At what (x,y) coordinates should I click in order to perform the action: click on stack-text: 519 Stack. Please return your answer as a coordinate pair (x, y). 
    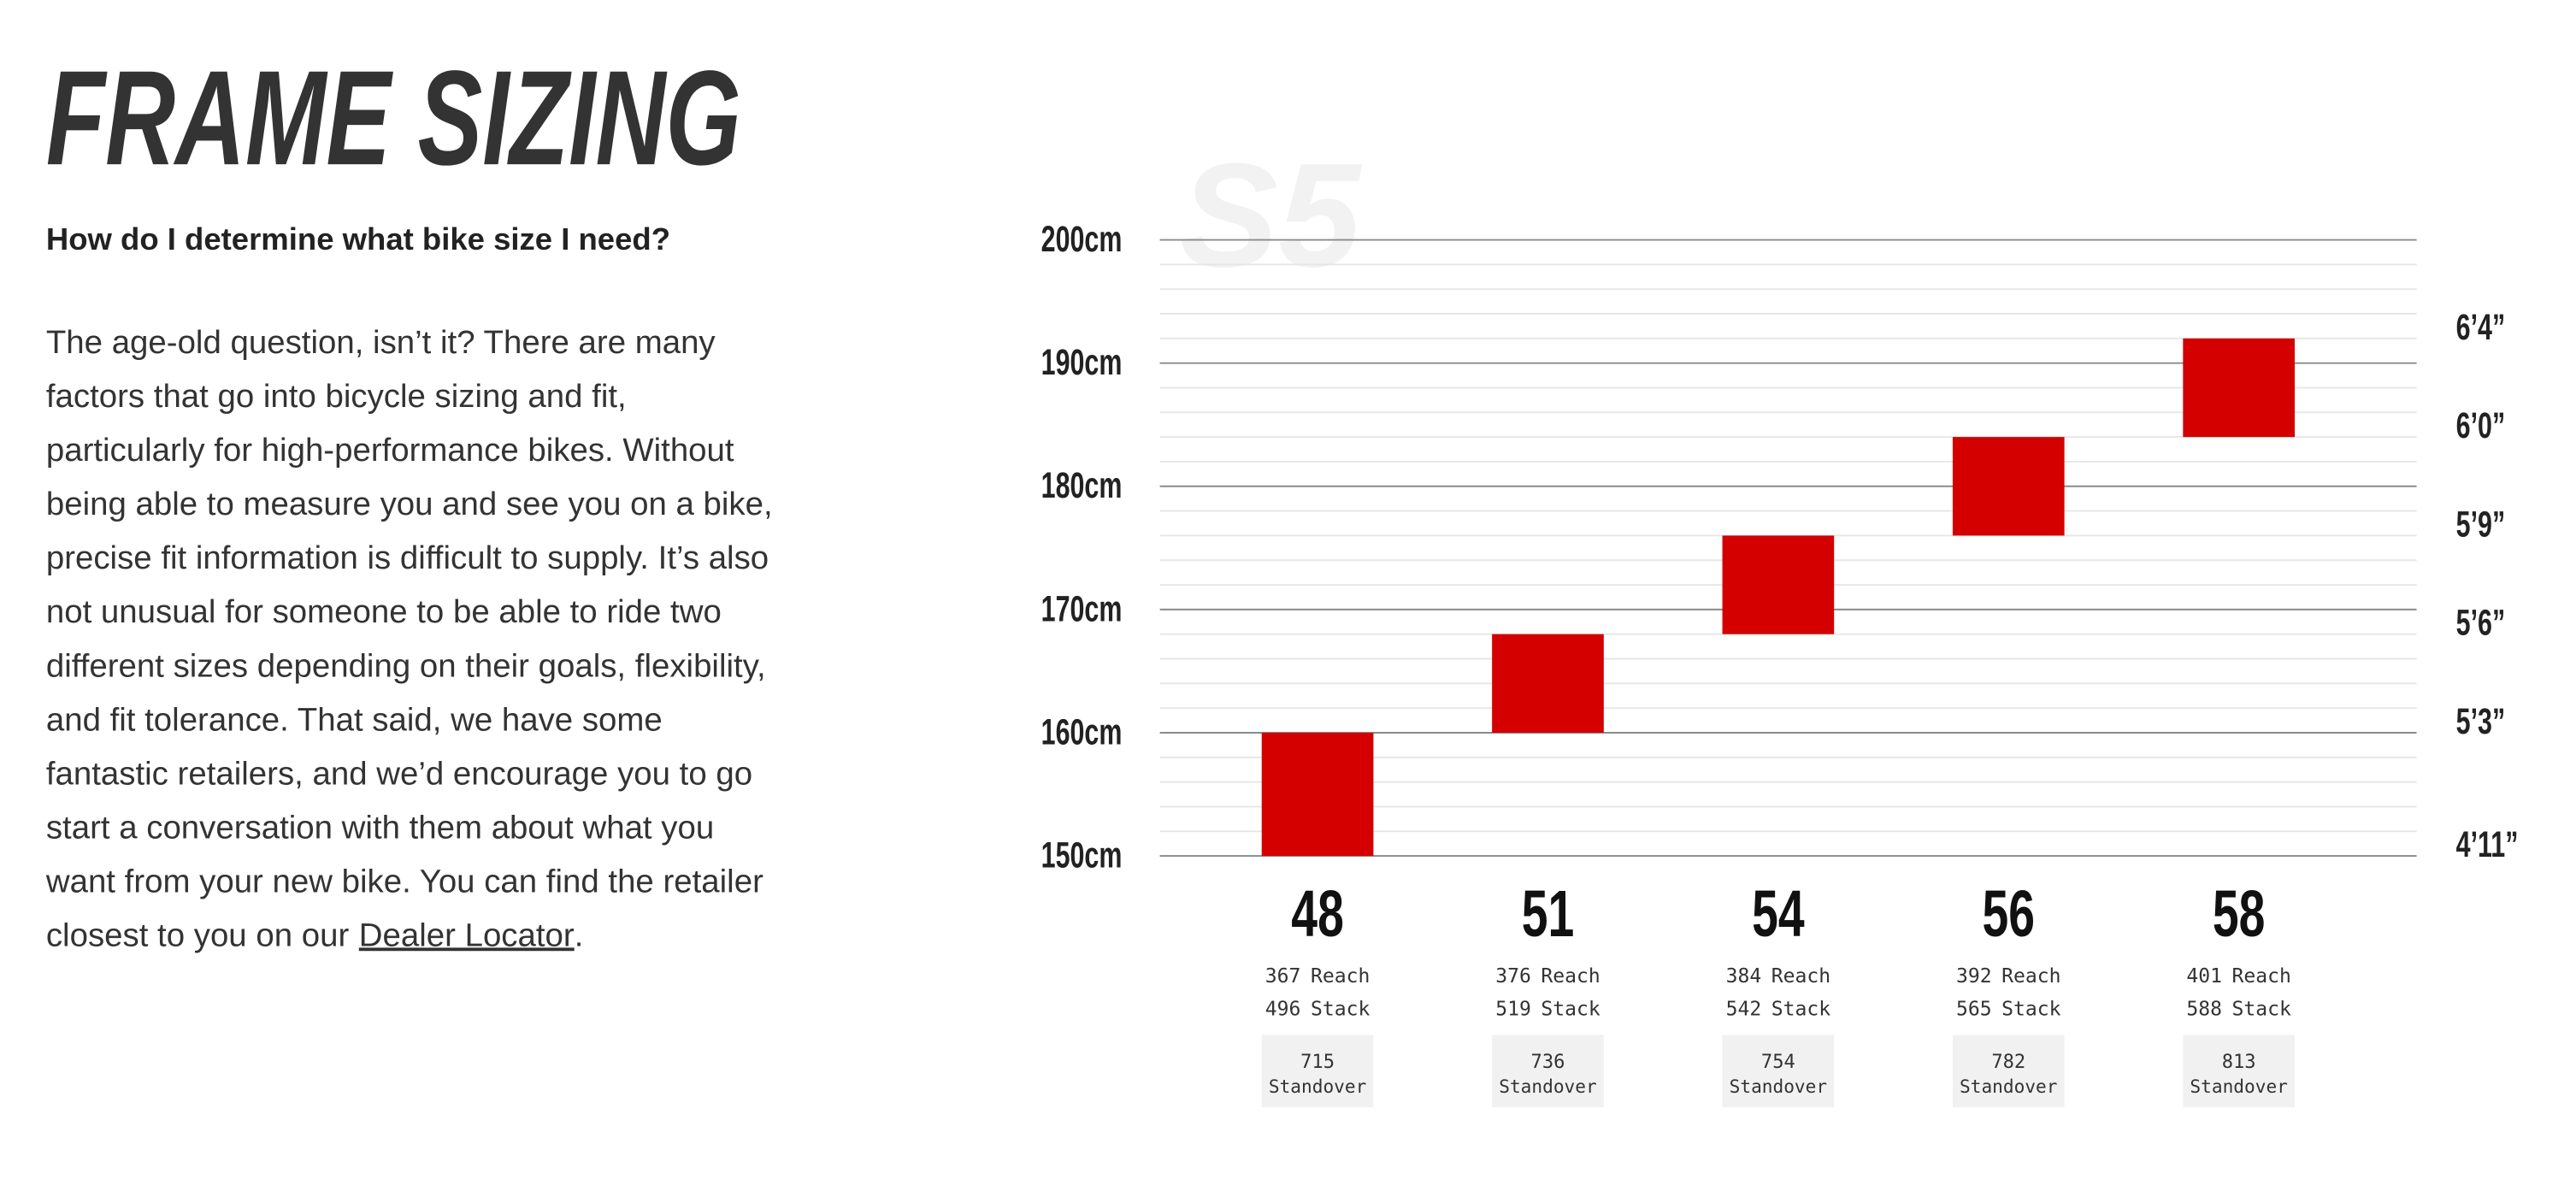
    Looking at the image, I should click on (1547, 1009).